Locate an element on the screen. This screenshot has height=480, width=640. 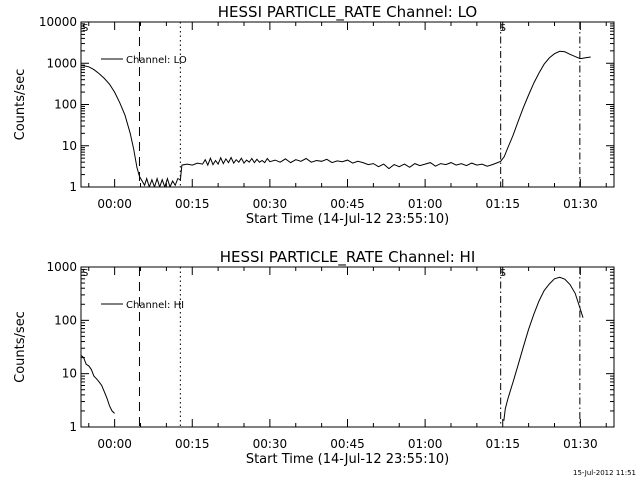
legend-label: Channel: LO is located at coordinates (156, 60).